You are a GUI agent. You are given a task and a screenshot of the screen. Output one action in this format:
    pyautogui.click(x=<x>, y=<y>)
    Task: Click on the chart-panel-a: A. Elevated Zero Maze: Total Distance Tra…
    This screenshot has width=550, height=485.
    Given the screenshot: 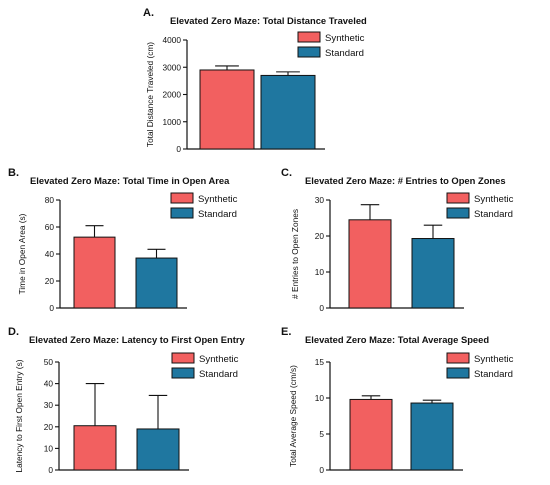 What is the action you would take?
    pyautogui.click(x=255, y=80)
    